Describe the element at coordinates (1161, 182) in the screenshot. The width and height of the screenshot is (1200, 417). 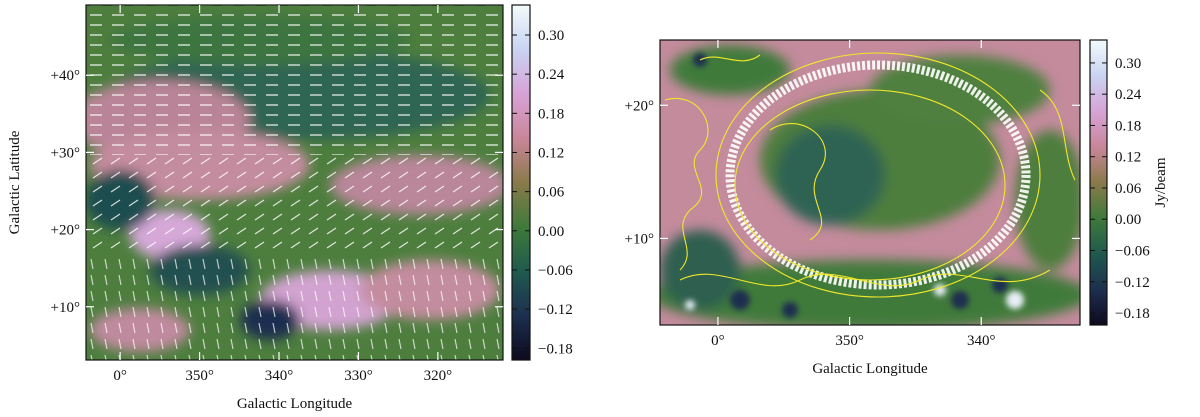
I see `colorbar-label: Jy/beam` at that location.